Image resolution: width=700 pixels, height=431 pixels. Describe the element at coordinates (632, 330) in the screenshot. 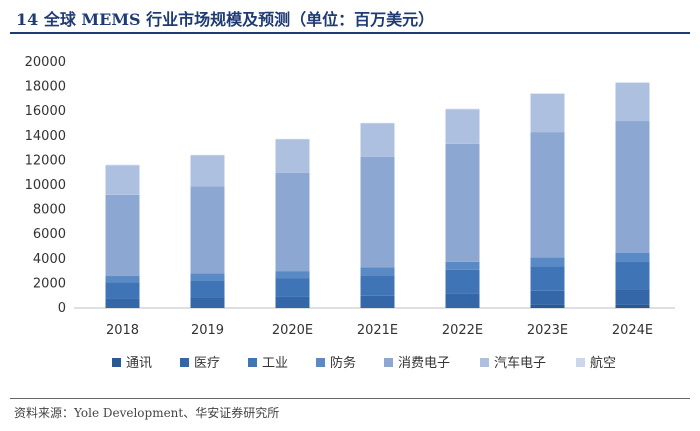

I see `x-tick-label: 2024E` at that location.